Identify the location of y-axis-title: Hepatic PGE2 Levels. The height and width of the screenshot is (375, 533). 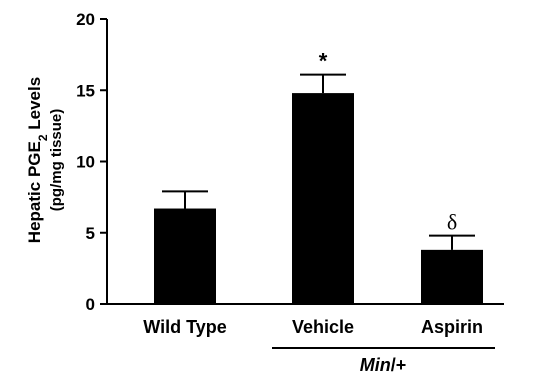
(37, 160).